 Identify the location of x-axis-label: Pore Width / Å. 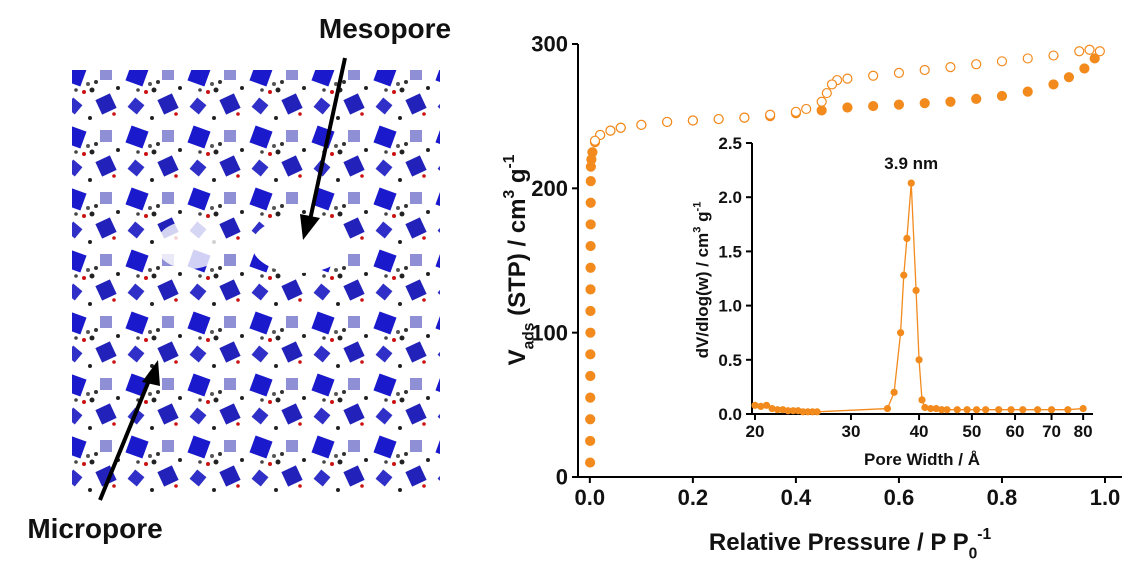
(922, 459).